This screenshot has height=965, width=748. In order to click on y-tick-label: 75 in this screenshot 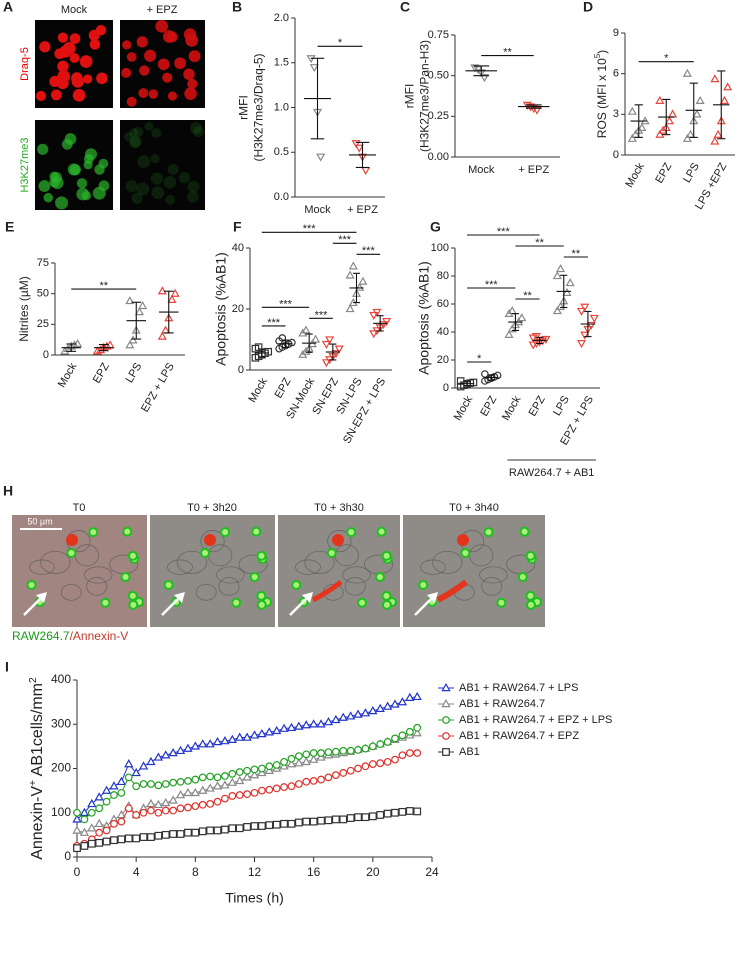, I will do `click(43, 263)`.